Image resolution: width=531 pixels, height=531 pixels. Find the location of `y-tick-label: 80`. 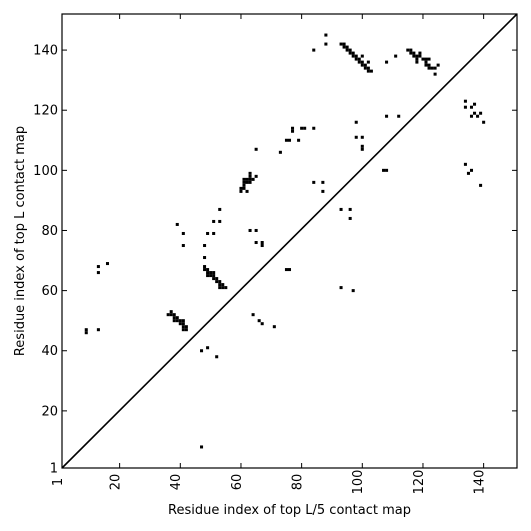

y-tick-label: 80 is located at coordinates (49, 231).